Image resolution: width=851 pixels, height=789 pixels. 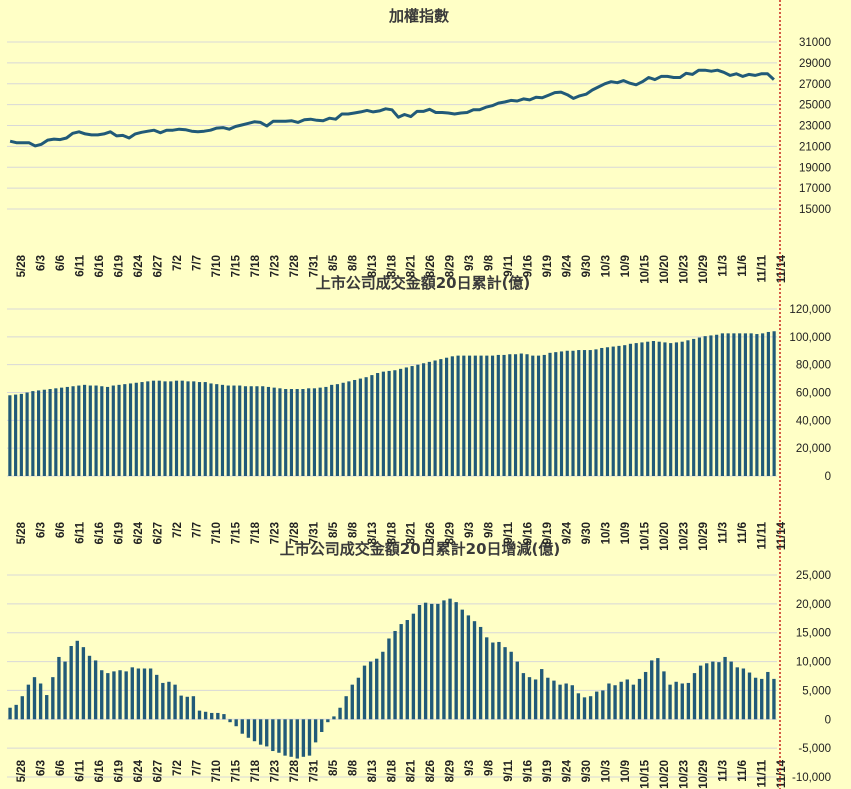 I want to click on chart3-y-tick-label: 15,000, so click(x=813, y=634).